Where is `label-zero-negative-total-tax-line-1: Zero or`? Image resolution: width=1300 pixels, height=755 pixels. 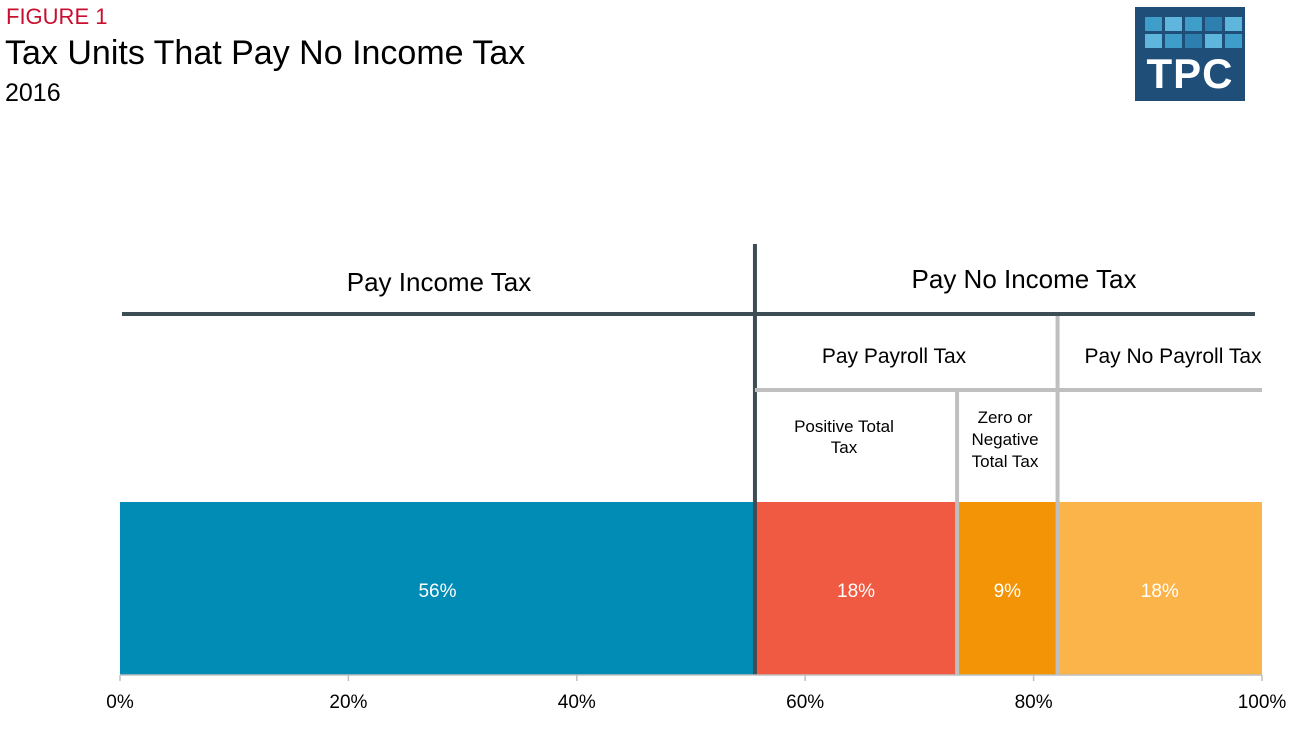
label-zero-negative-total-tax-line-1: Zero or is located at coordinates (1005, 417).